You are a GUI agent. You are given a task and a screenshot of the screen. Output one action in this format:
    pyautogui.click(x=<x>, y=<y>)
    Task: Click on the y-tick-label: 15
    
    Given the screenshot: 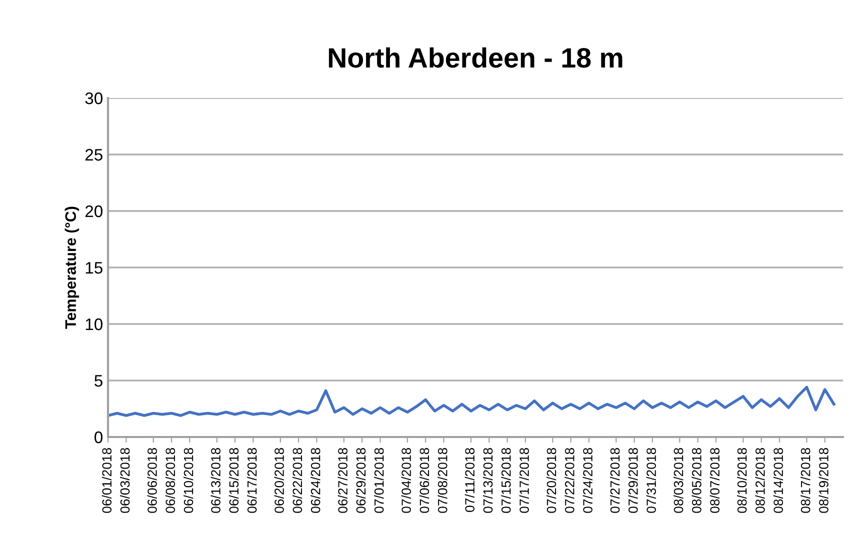 What is the action you would take?
    pyautogui.click(x=94, y=268)
    